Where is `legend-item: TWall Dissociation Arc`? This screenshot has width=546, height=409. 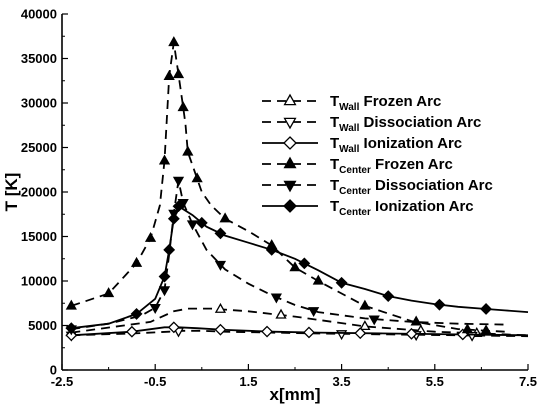 legend-item: TWall Dissociation Arc is located at coordinates (371, 124).